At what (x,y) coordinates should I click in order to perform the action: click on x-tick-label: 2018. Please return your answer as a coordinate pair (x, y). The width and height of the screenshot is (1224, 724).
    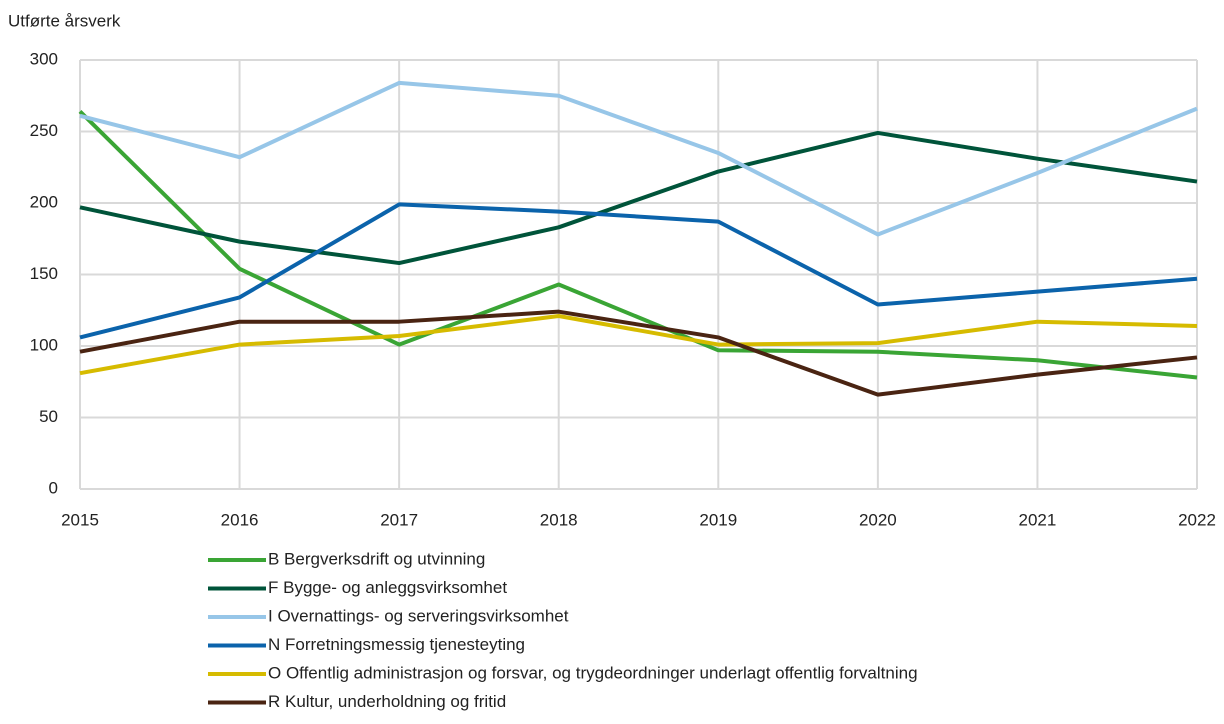
    Looking at the image, I should click on (559, 519).